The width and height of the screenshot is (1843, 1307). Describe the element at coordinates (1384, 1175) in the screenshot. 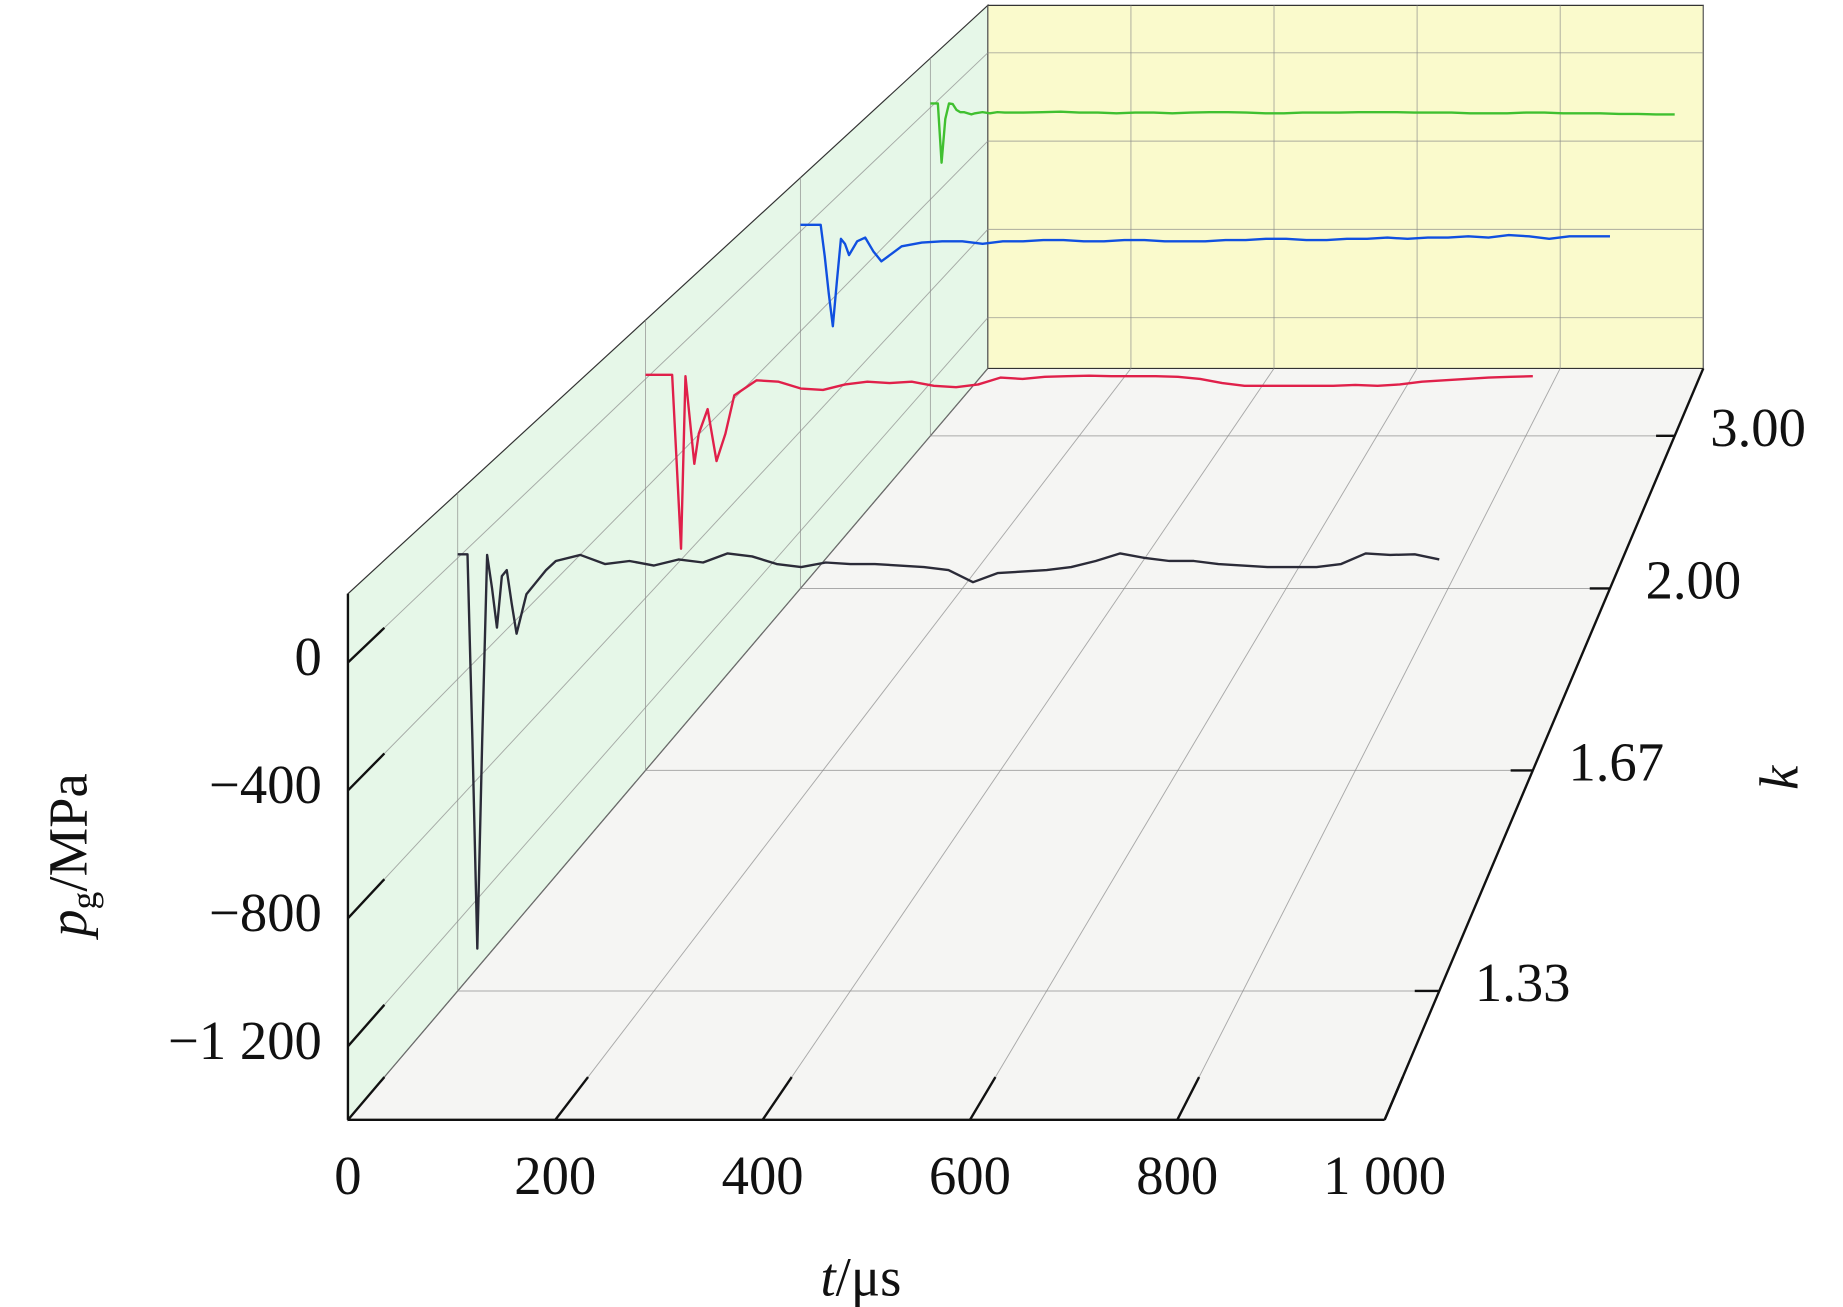

I see `x-tick-label: 1 000` at that location.